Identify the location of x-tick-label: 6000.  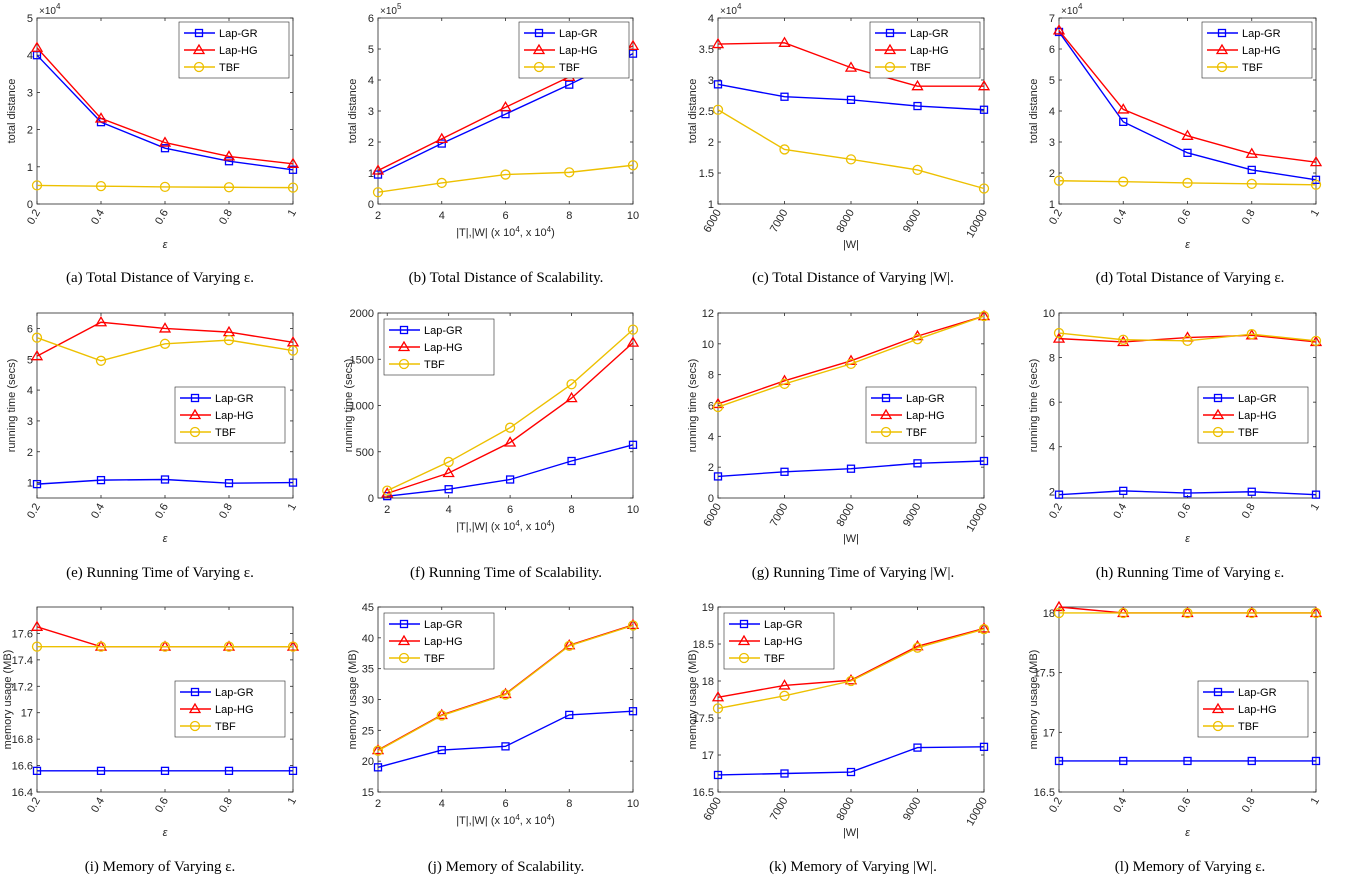
(712, 809).